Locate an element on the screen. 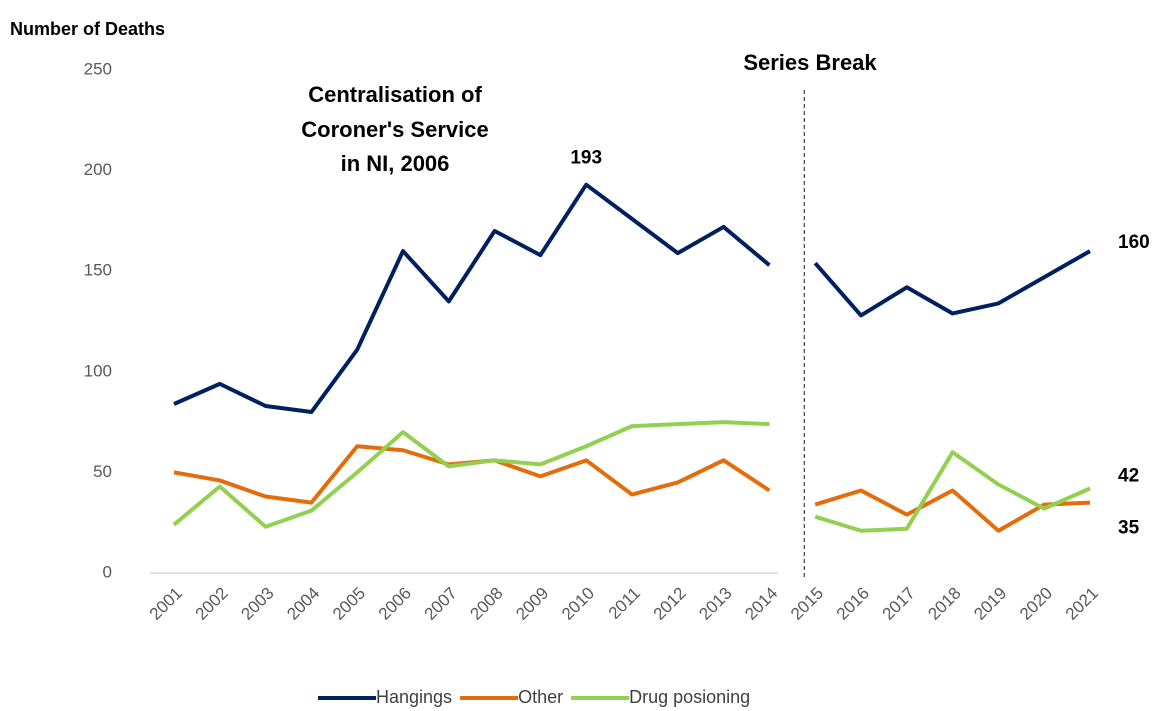  x-tick-label: 2012 is located at coordinates (670, 604).